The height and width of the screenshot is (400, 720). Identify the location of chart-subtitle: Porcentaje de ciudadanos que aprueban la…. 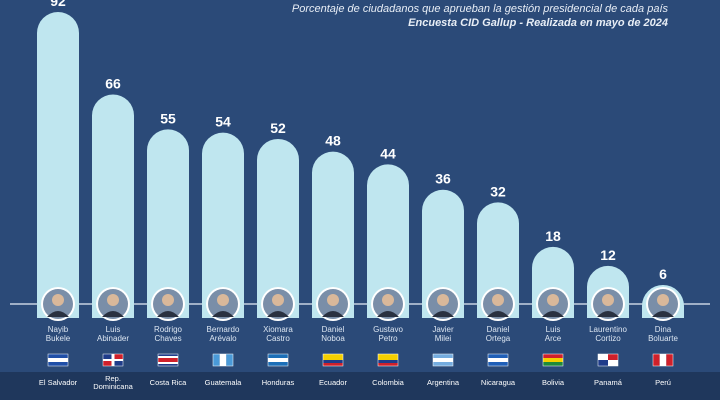
(480, 16).